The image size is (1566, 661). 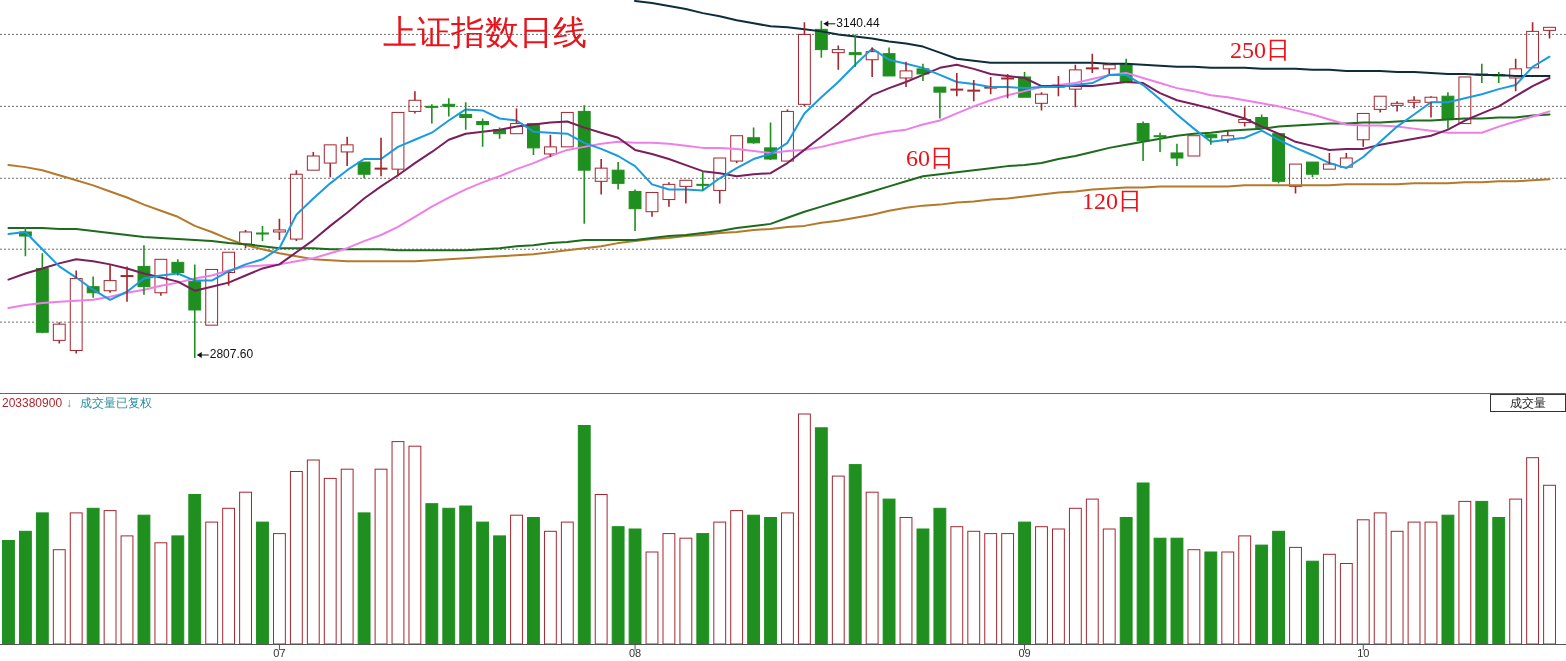 What do you see at coordinates (635, 653) in the screenshot?
I see `x-tick-label: 08` at bounding box center [635, 653].